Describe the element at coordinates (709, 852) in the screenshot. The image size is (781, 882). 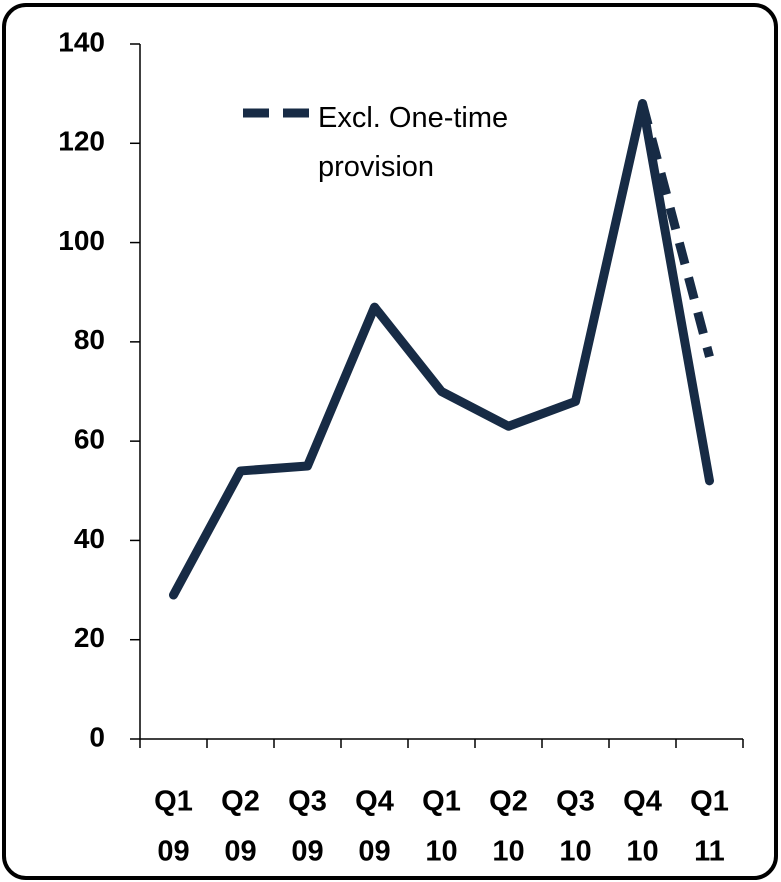
I see `x-tick-label: 11` at that location.